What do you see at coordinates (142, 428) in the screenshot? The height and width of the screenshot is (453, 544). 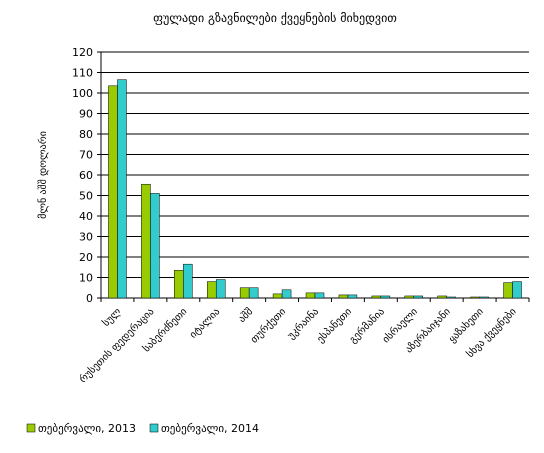 I see `legend: თებერვალი, 2013 თებერვალი, 2014` at bounding box center [142, 428].